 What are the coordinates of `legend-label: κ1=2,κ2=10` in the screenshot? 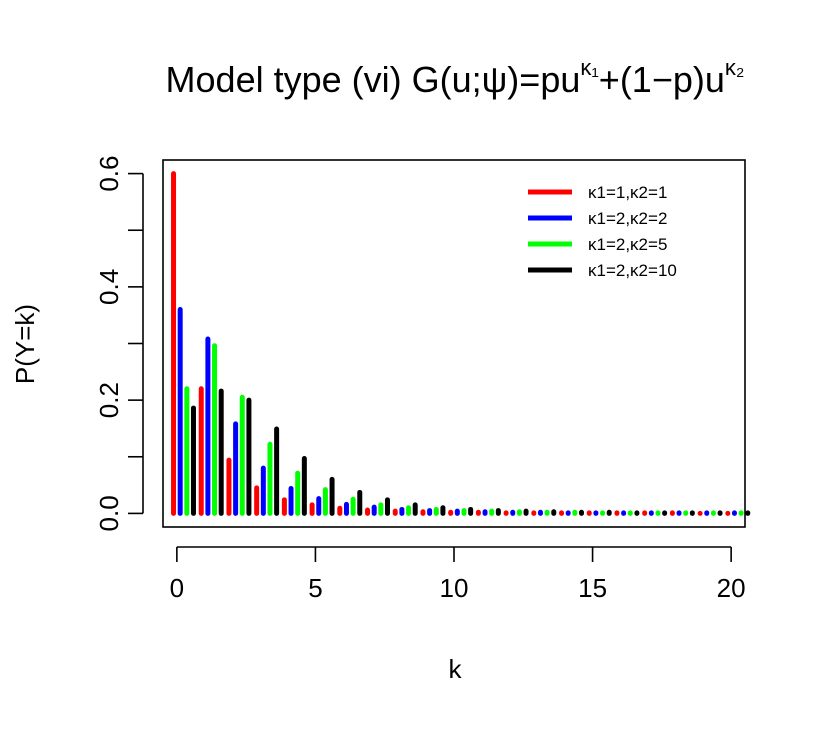 It's located at (632, 270).